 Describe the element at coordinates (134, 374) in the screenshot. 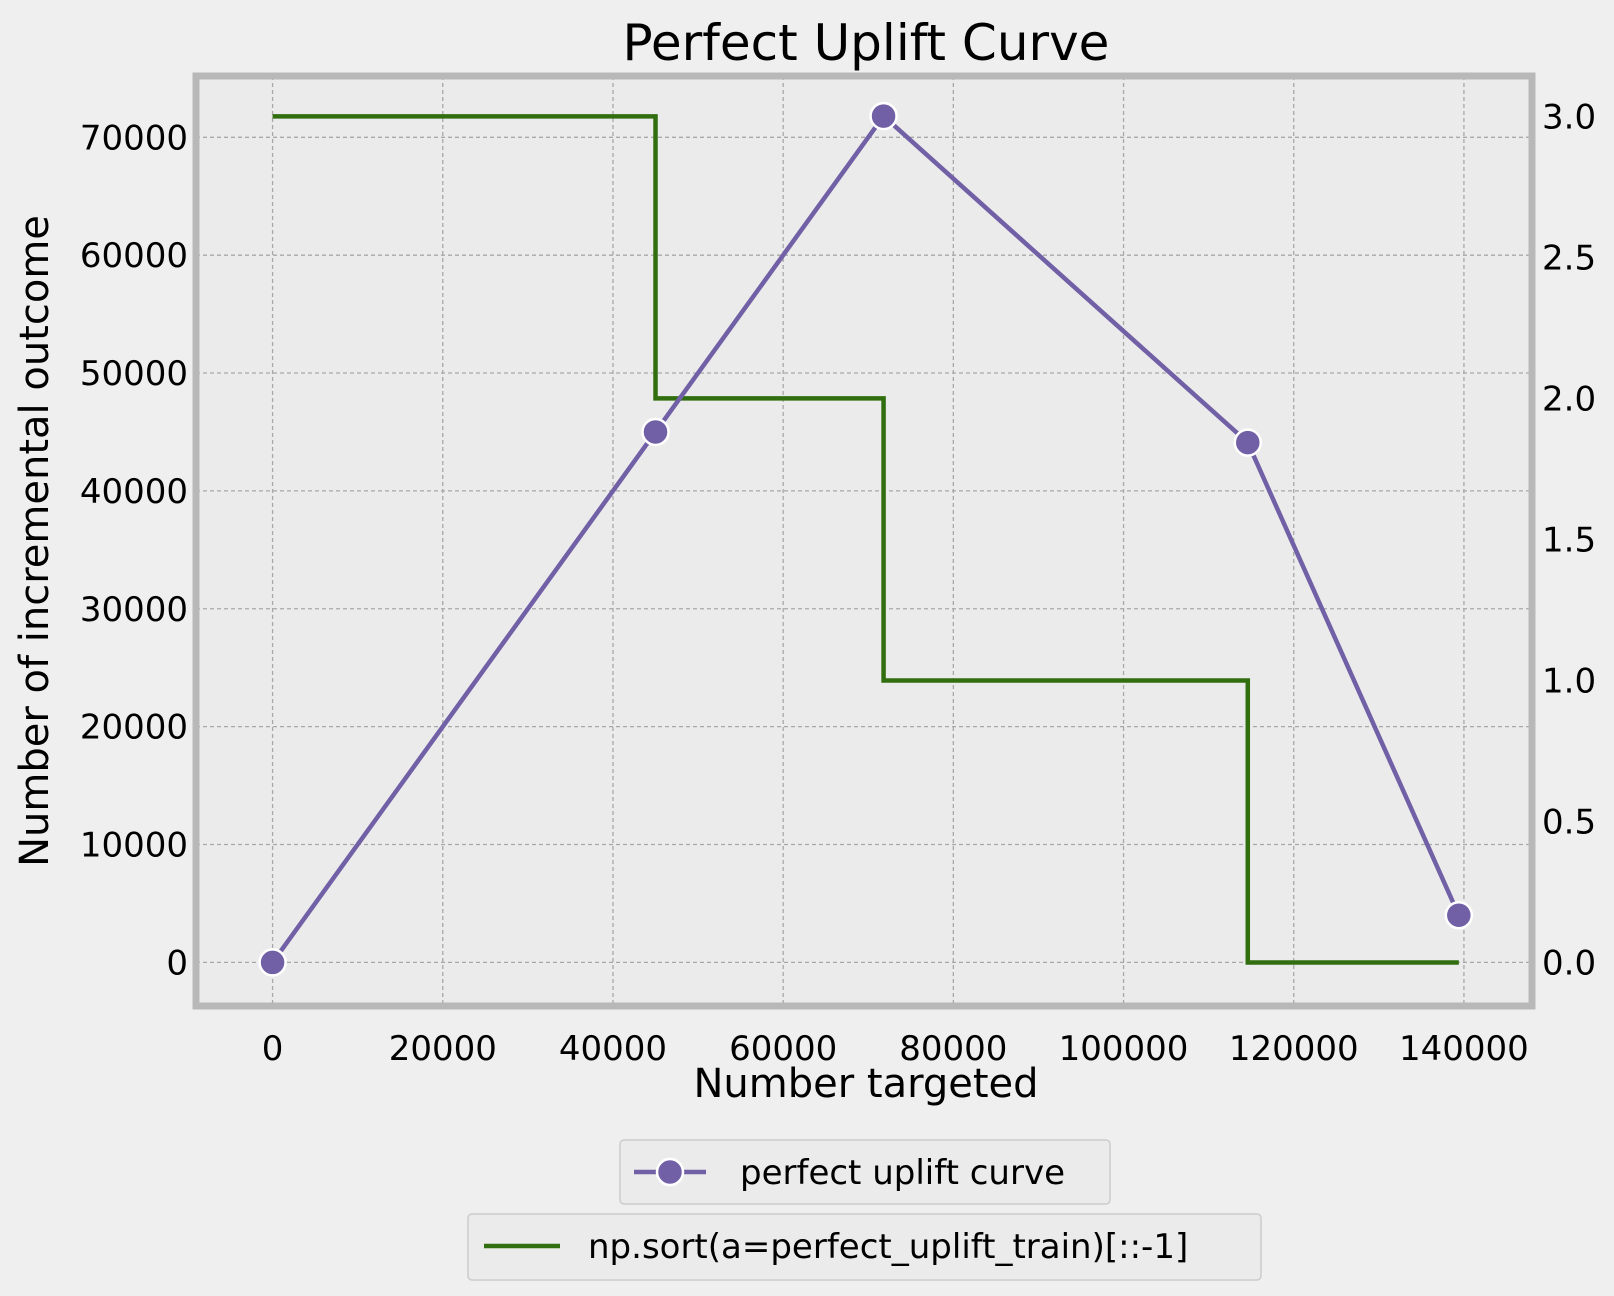

I see `y-tick-label: 50000` at that location.